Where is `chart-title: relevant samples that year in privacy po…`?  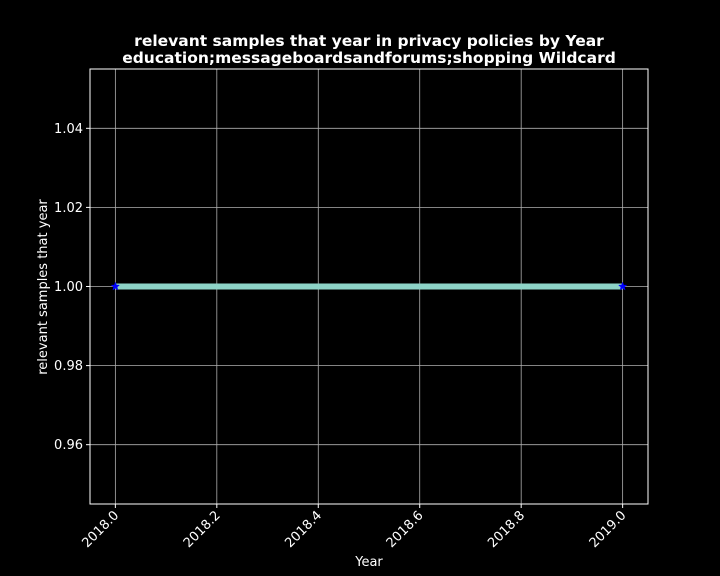 chart-title: relevant samples that year in privacy po… is located at coordinates (369, 41).